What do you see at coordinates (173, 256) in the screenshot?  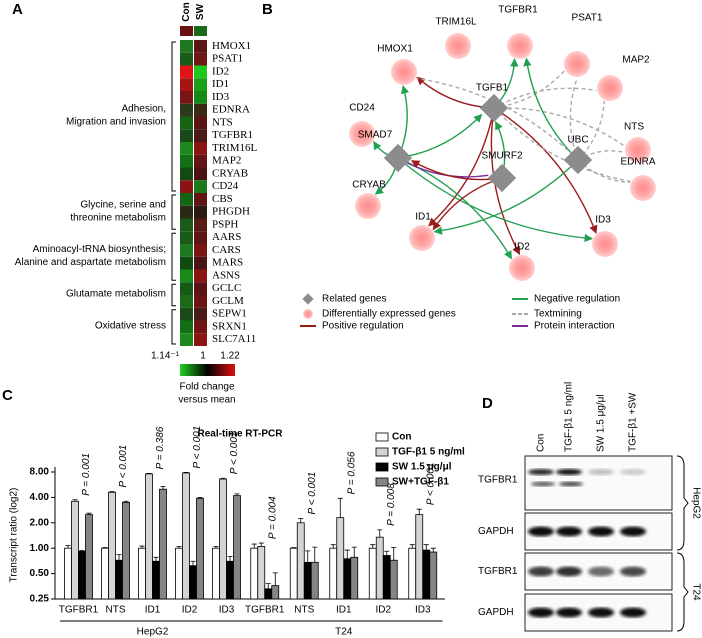 I see `group-bracket` at bounding box center [173, 256].